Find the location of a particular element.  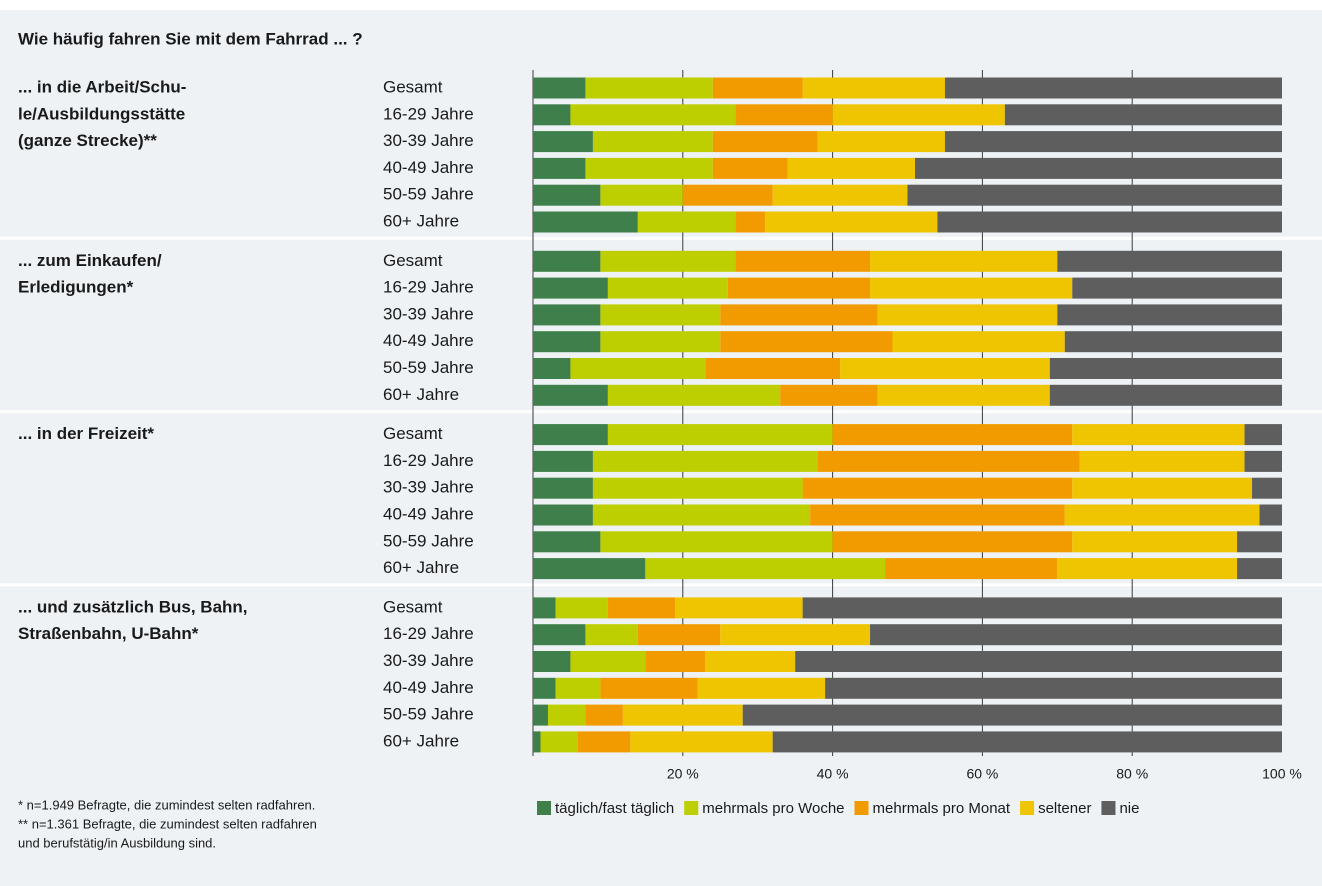

group-label: ... in der Freizeit* is located at coordinates (86, 433).